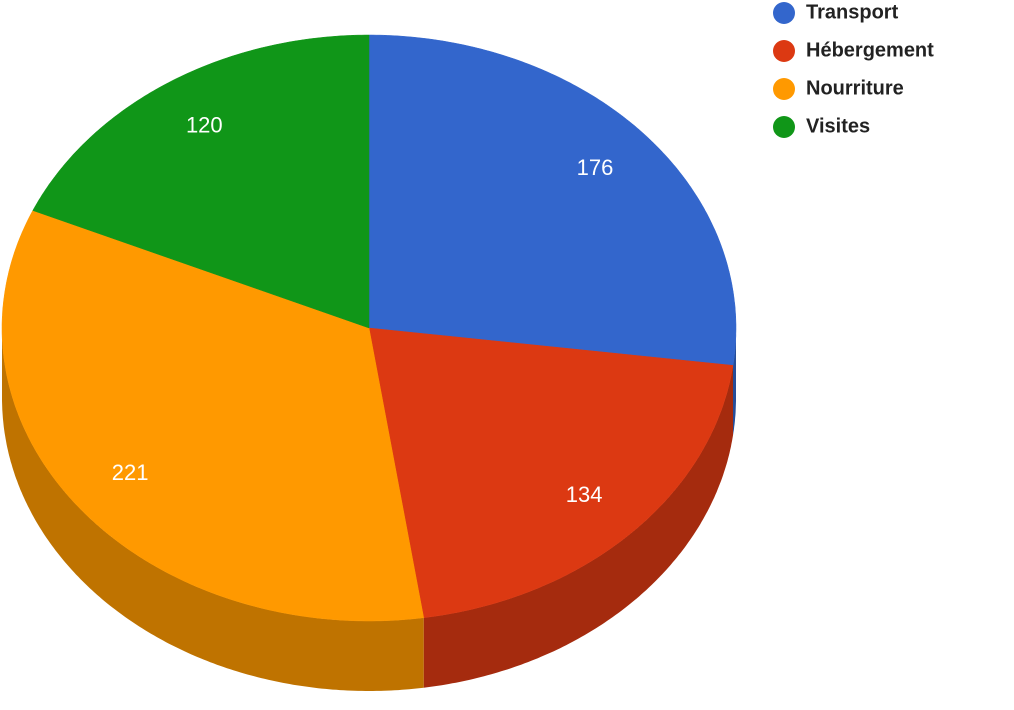 The image size is (1014, 710). Describe the element at coordinates (838, 126) in the screenshot. I see `legend-label: Visites` at that location.